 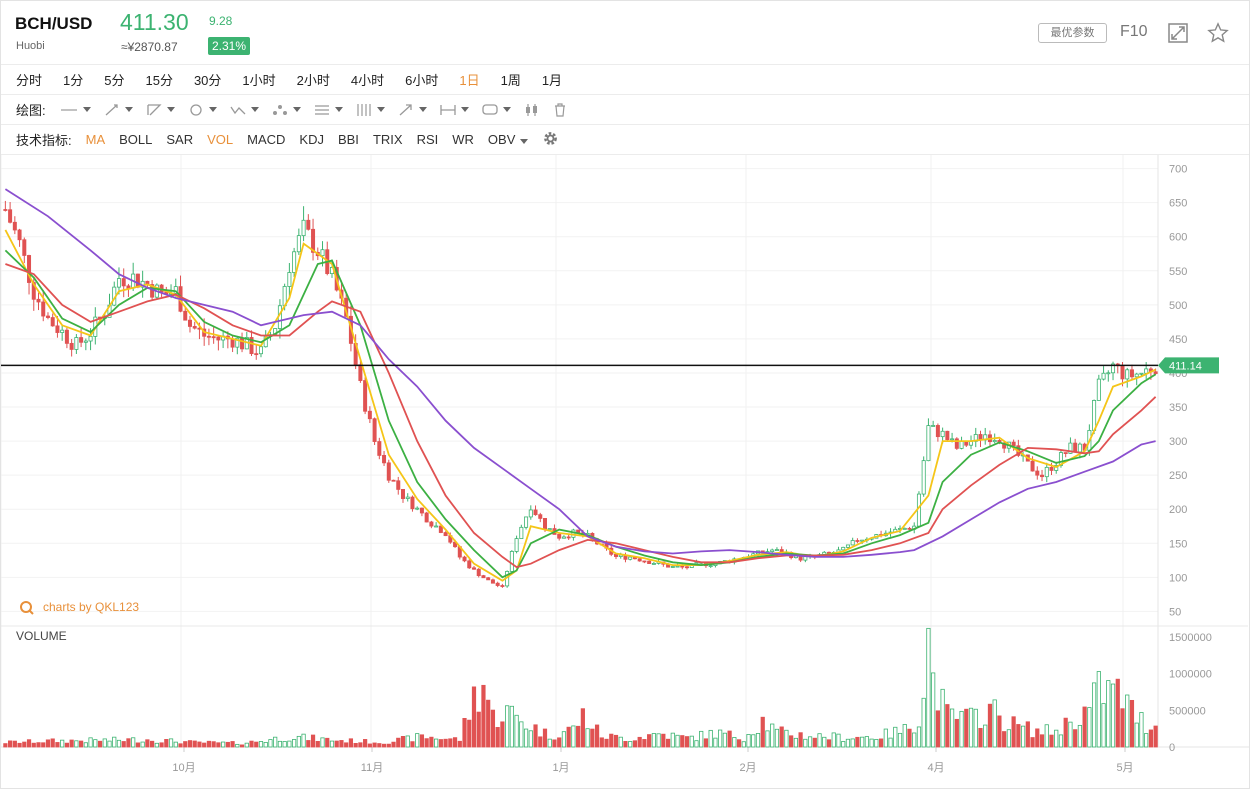 What do you see at coordinates (75, 110) in the screenshot?
I see `line-tool` at bounding box center [75, 110].